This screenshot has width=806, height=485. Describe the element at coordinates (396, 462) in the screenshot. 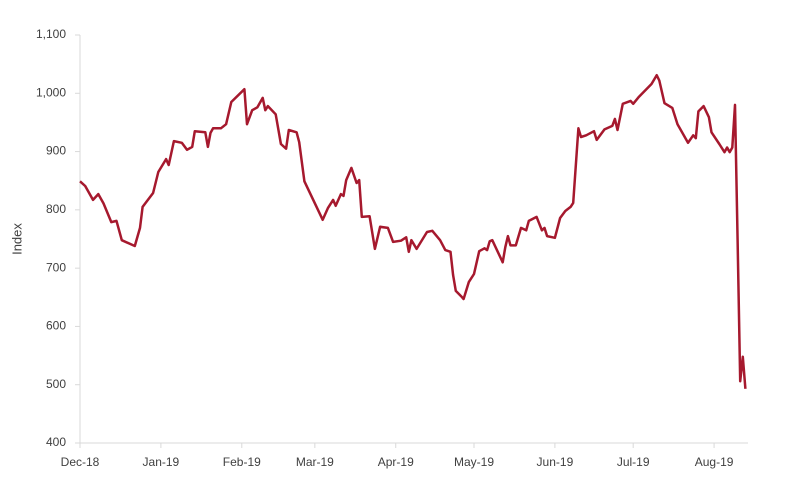

I see `x-tick-label: Apr-19` at that location.